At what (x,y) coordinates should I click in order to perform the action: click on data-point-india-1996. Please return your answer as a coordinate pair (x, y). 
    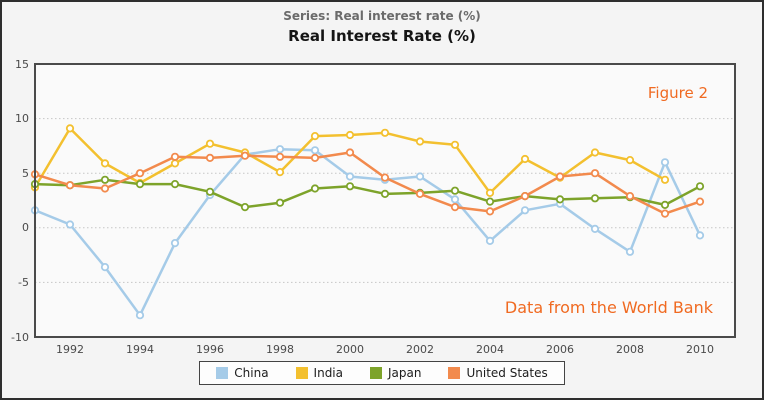
    Looking at the image, I should click on (210, 143).